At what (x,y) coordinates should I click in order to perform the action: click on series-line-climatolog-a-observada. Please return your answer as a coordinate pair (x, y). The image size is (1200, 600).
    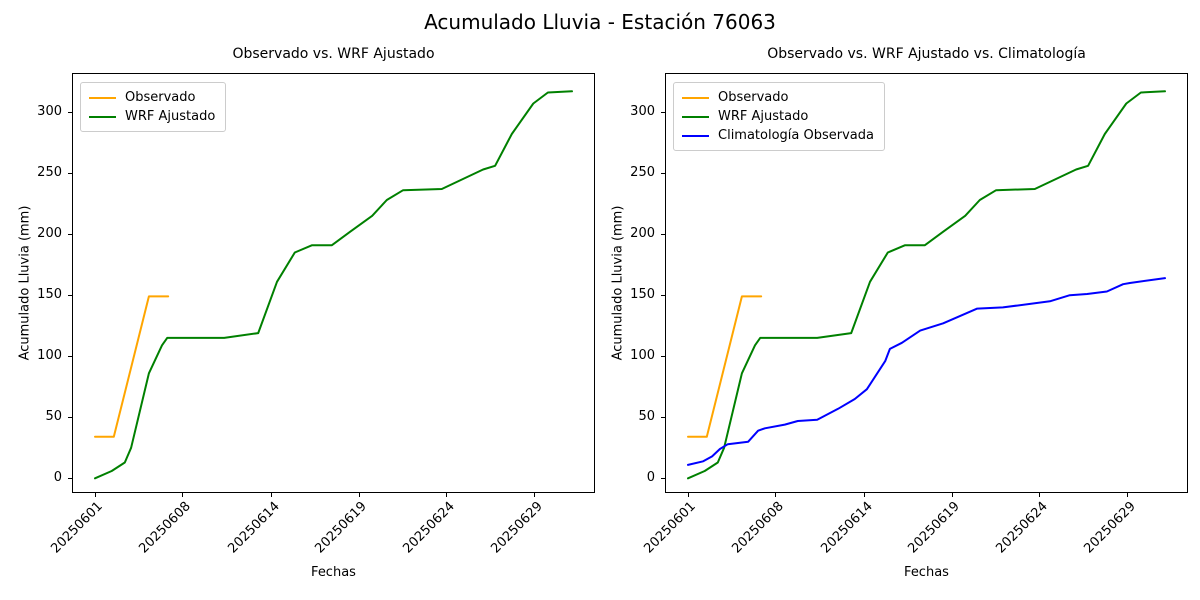
    Looking at the image, I should click on (926, 371).